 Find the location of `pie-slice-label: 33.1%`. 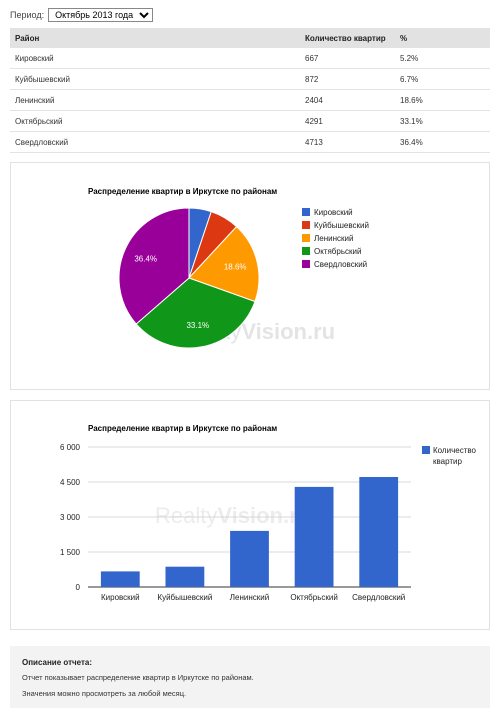

pie-slice-label: 33.1% is located at coordinates (197, 325).